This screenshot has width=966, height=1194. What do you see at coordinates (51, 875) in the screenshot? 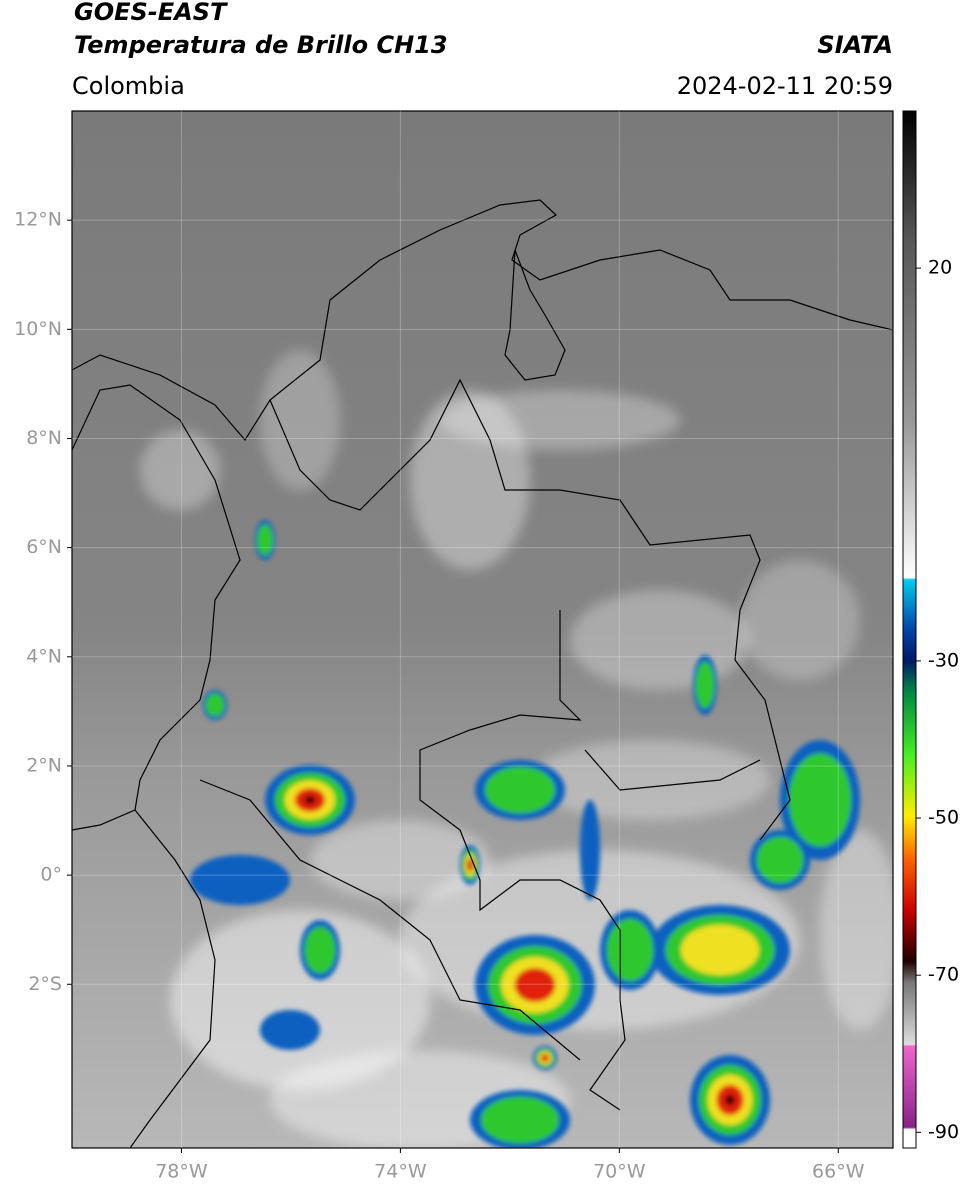
I see `y-tick-label: 0°` at bounding box center [51, 875].